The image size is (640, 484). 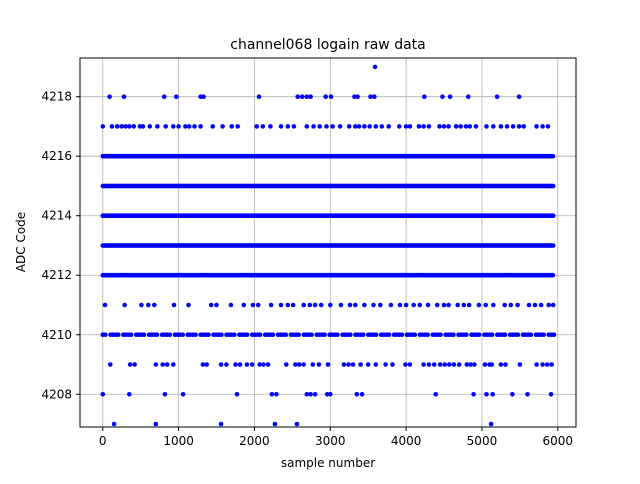 What do you see at coordinates (103, 441) in the screenshot?
I see `x-tick-label: 0` at bounding box center [103, 441].